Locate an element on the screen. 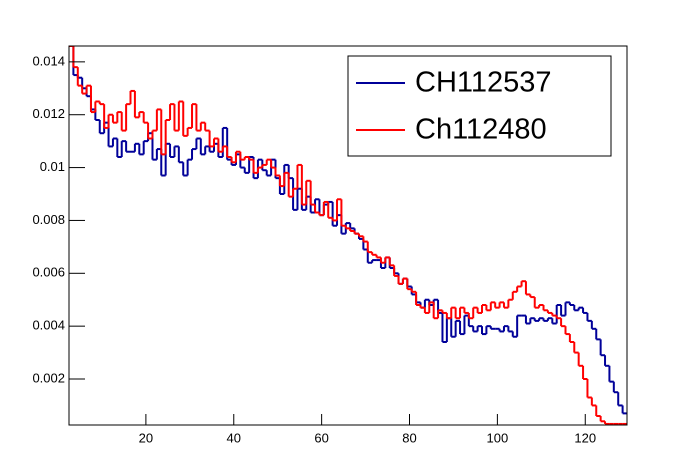 The width and height of the screenshot is (696, 474). legend-label: CH112537 is located at coordinates (483, 83).